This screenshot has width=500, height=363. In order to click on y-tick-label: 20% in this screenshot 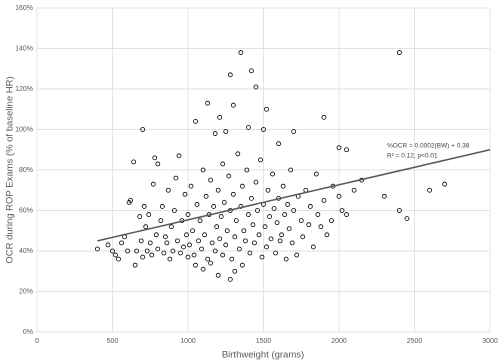, I will do `click(26, 291)`.